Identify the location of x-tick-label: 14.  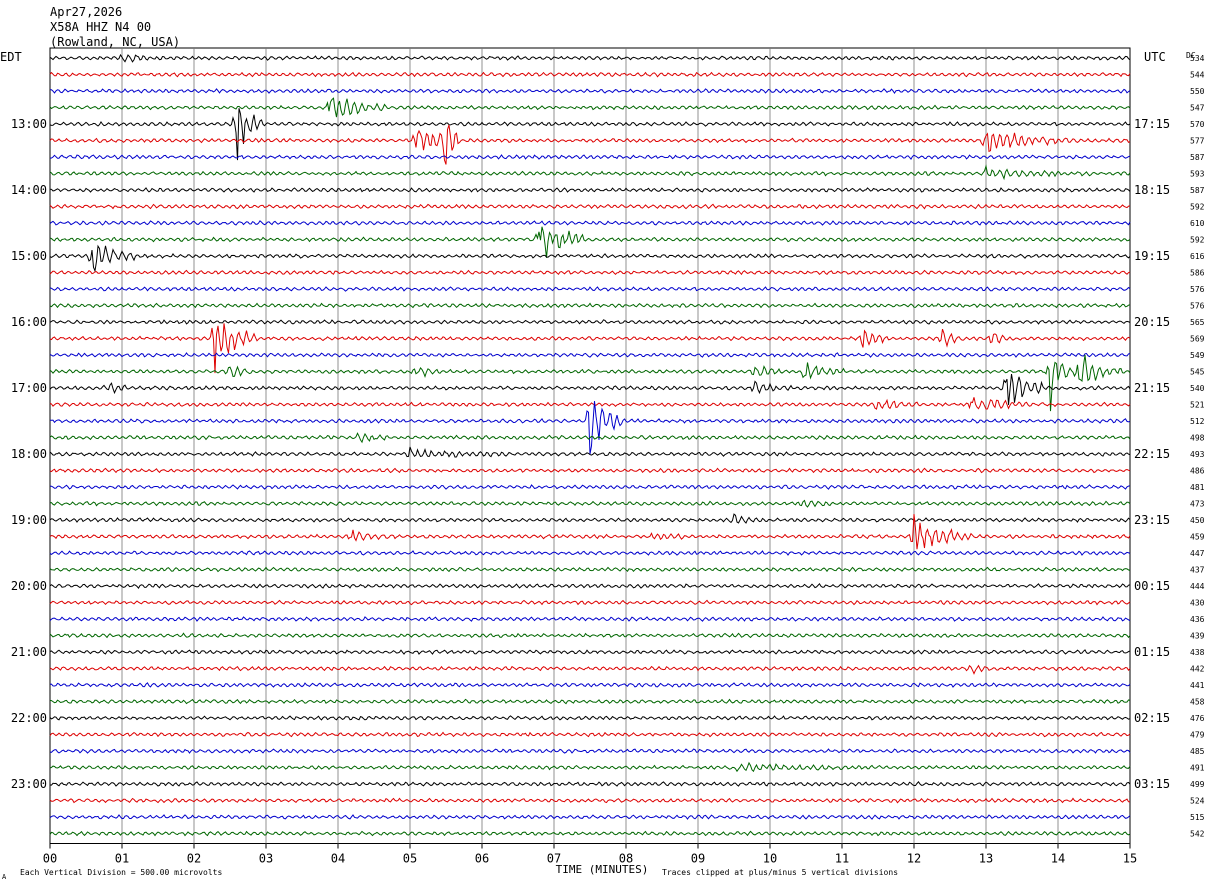
(1058, 859).